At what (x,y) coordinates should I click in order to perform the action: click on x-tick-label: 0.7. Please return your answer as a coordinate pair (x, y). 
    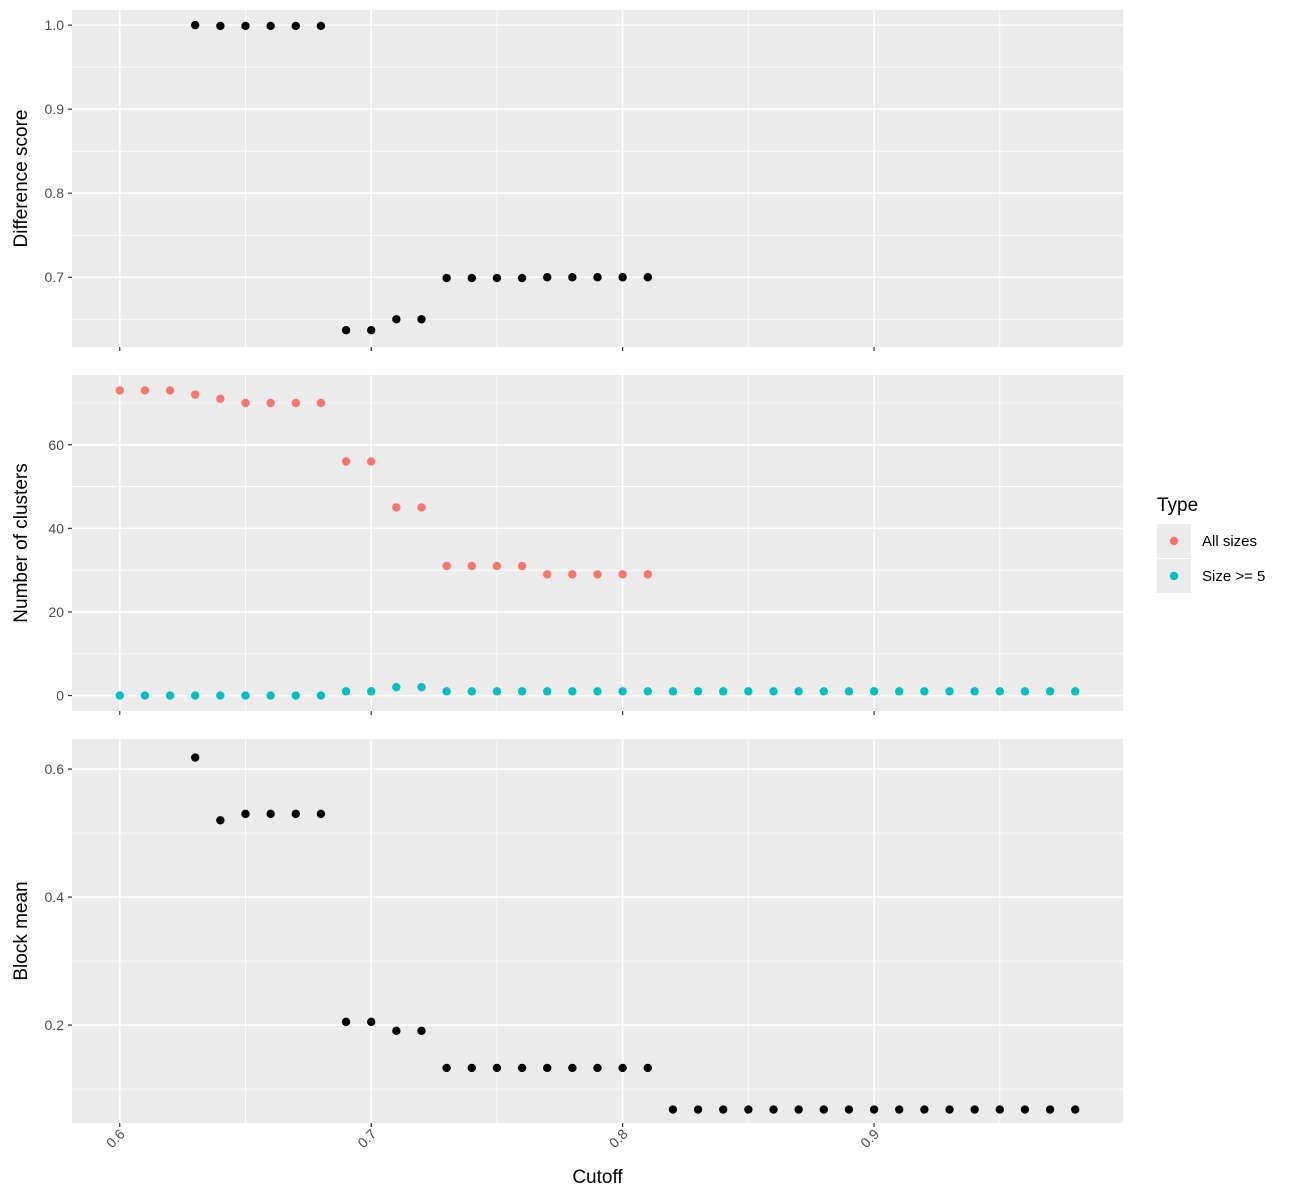
    Looking at the image, I should click on (366, 1138).